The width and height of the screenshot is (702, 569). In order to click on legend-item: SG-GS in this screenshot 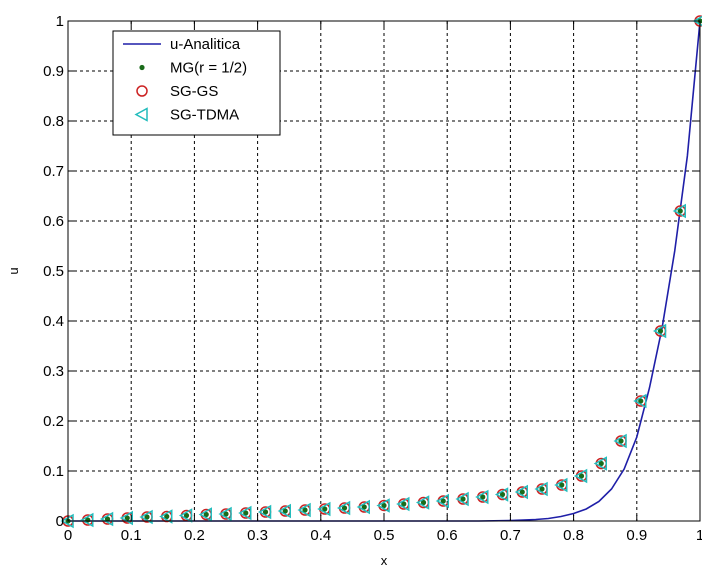, I will do `click(177, 91)`.